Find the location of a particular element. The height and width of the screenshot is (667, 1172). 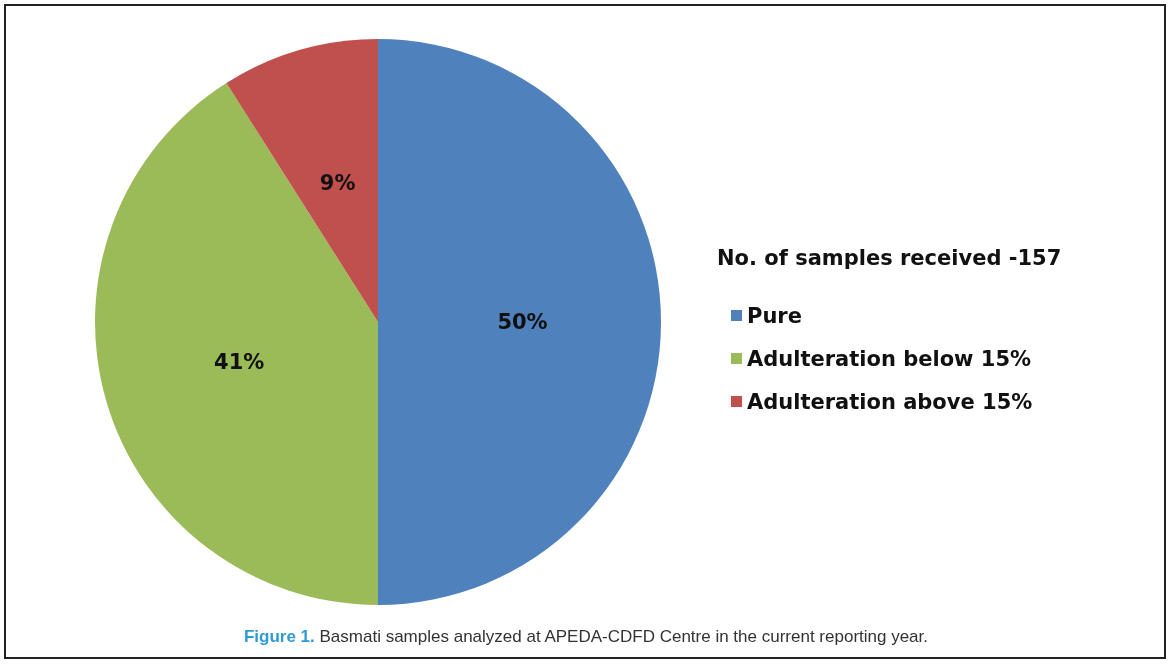

data-label: 50% is located at coordinates (522, 322).